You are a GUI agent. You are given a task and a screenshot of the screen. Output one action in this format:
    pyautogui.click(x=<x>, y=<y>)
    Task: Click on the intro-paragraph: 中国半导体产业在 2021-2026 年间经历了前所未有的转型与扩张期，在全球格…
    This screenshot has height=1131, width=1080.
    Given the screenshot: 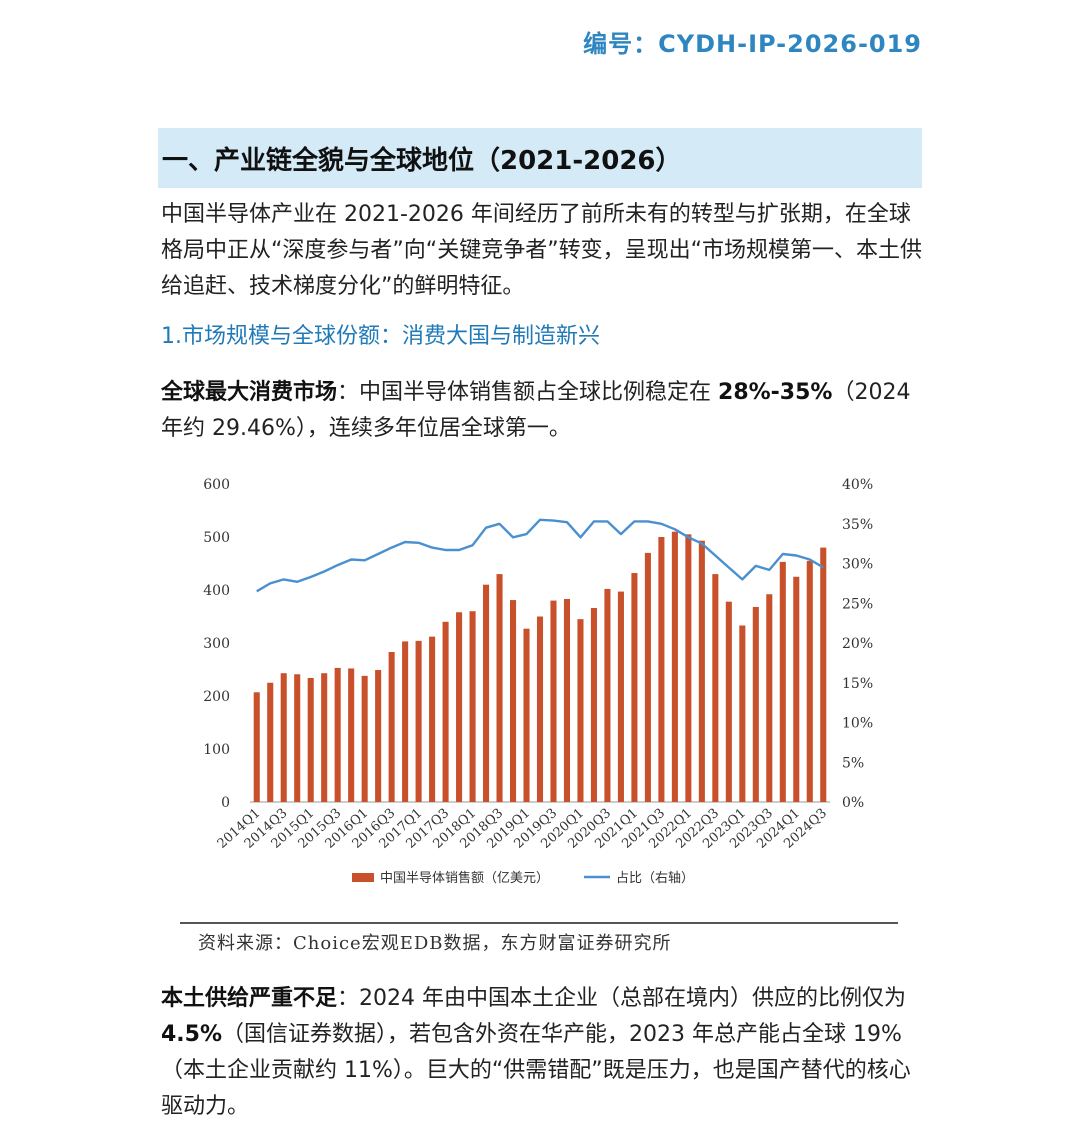 What is the action you would take?
    pyautogui.click(x=541, y=250)
    